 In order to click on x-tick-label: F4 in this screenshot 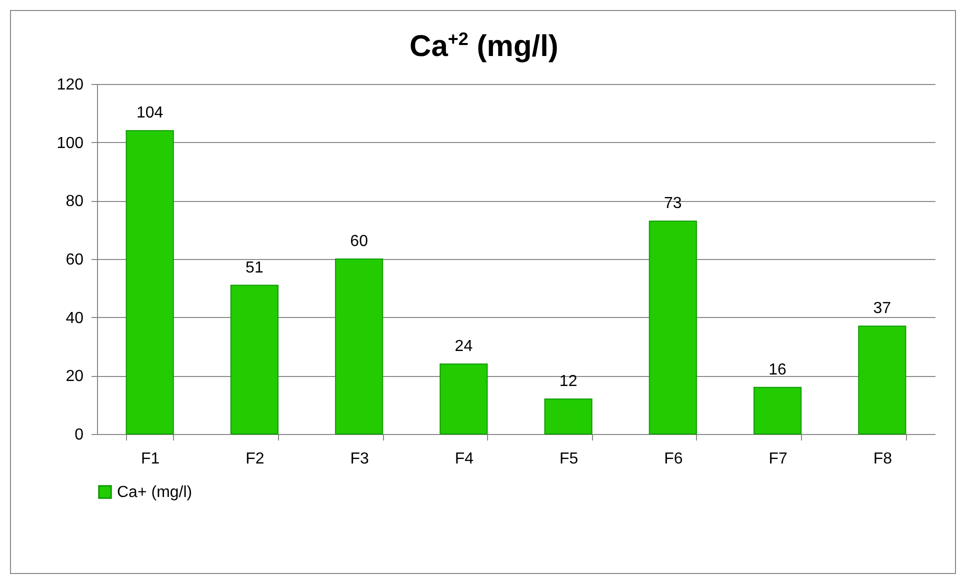, I will do `click(464, 459)`.